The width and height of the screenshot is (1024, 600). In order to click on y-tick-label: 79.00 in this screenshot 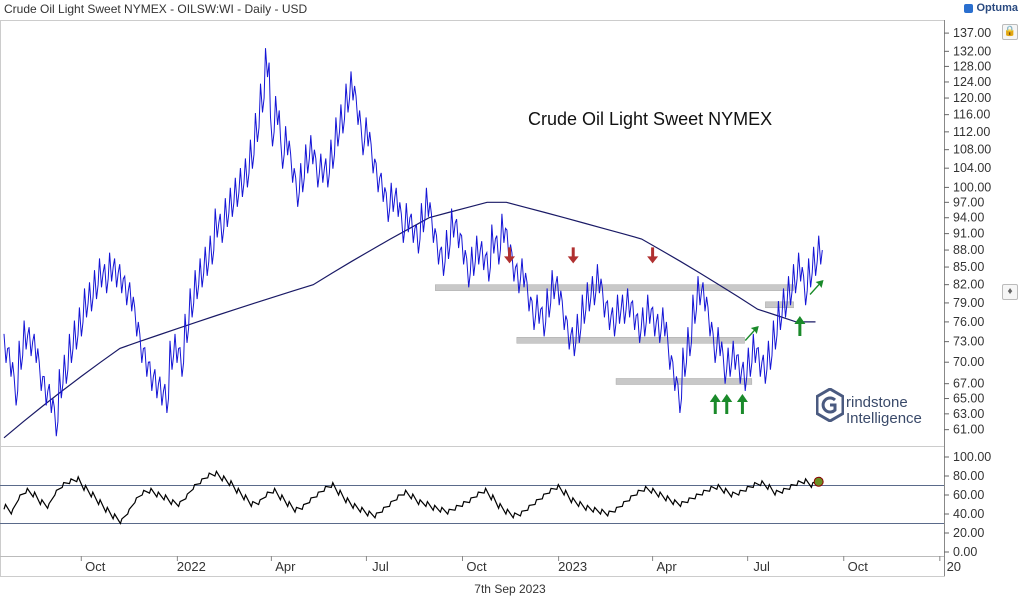, I will do `click(968, 303)`.